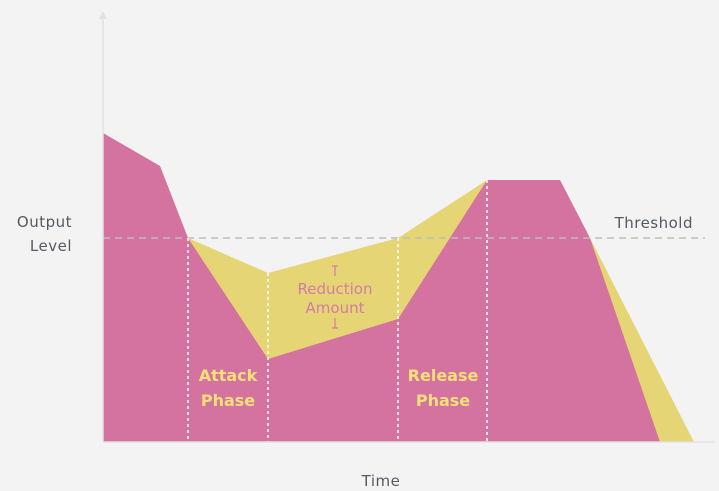 The height and width of the screenshot is (491, 719). I want to click on y-axis-label-line1: Output, so click(44, 222).